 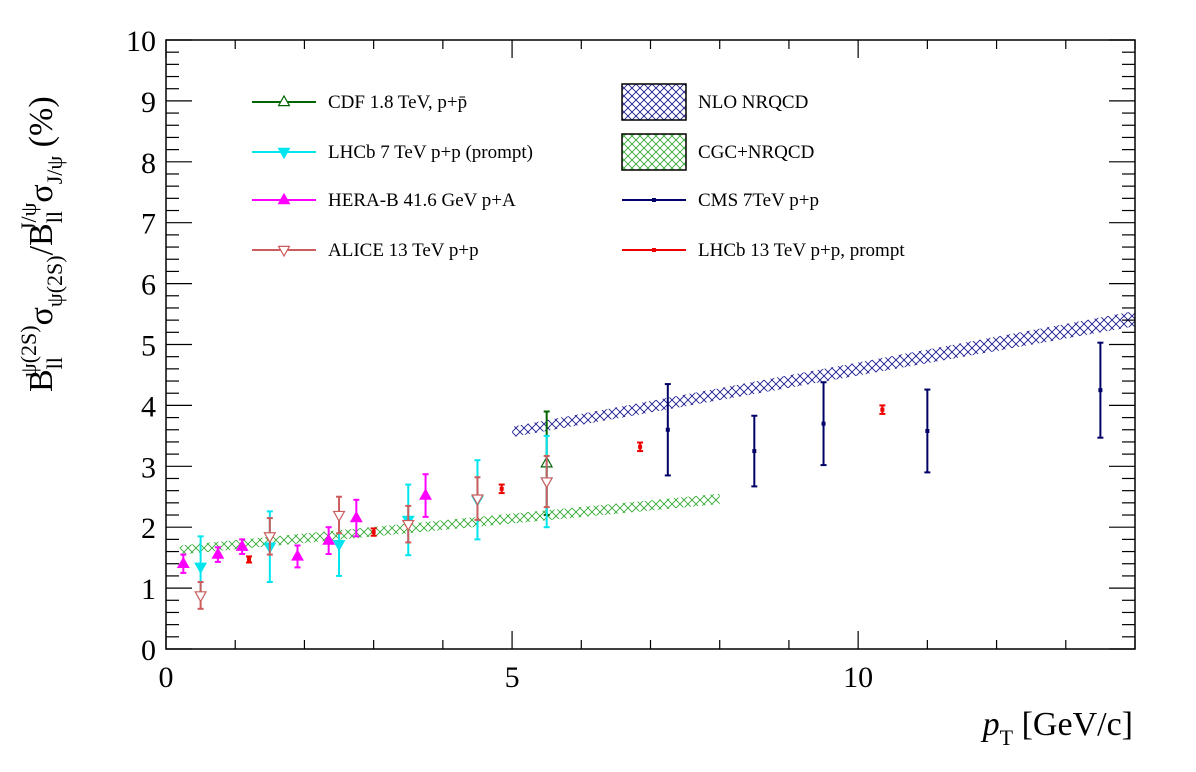 What do you see at coordinates (753, 102) in the screenshot?
I see `legend-label: NLO NRQCD` at bounding box center [753, 102].